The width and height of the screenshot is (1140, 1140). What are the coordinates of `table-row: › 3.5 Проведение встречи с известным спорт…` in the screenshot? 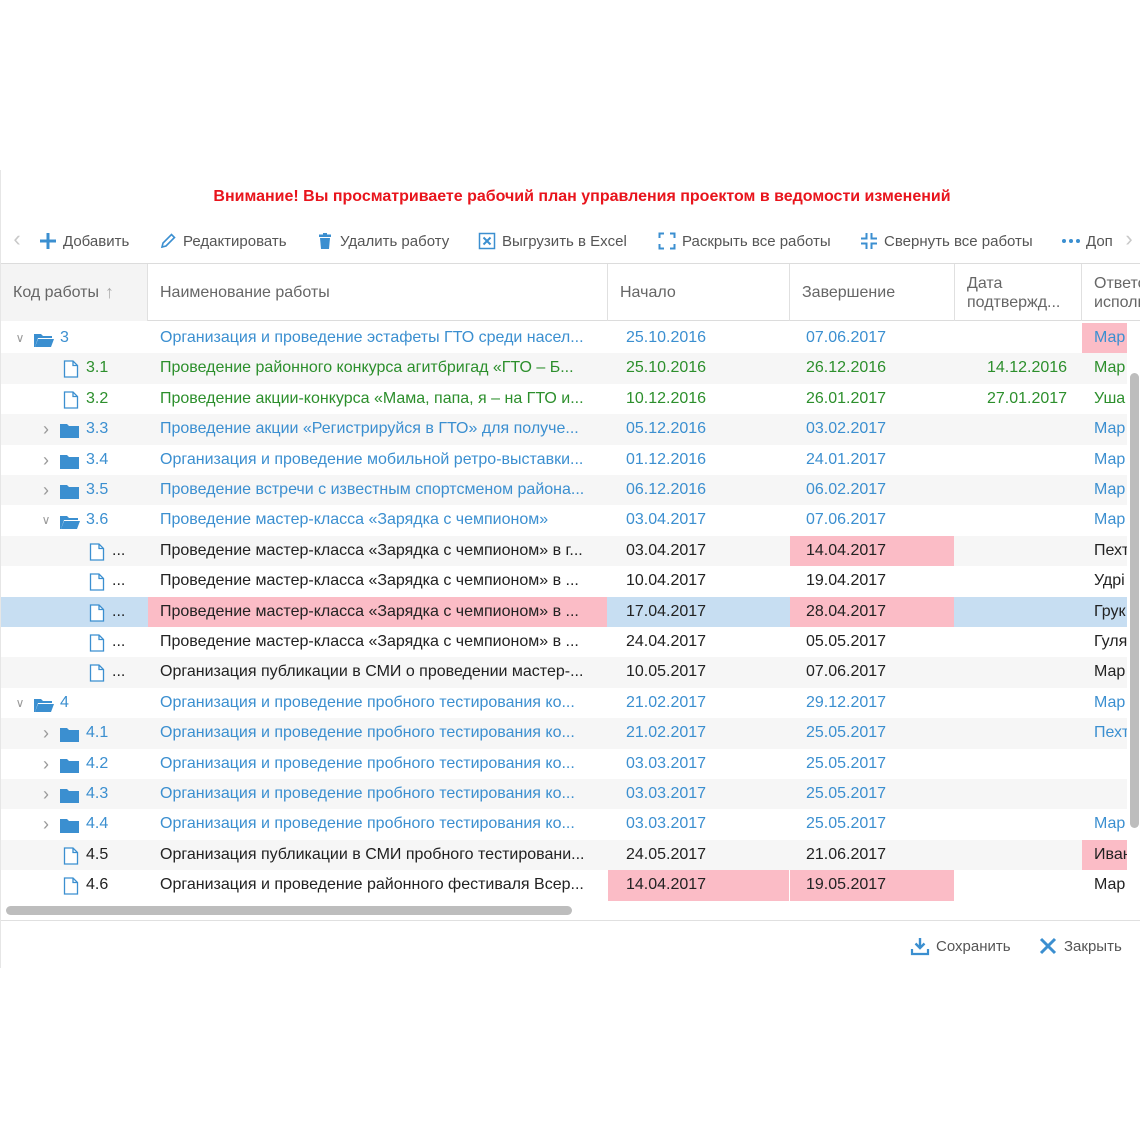 It's located at (564, 490).